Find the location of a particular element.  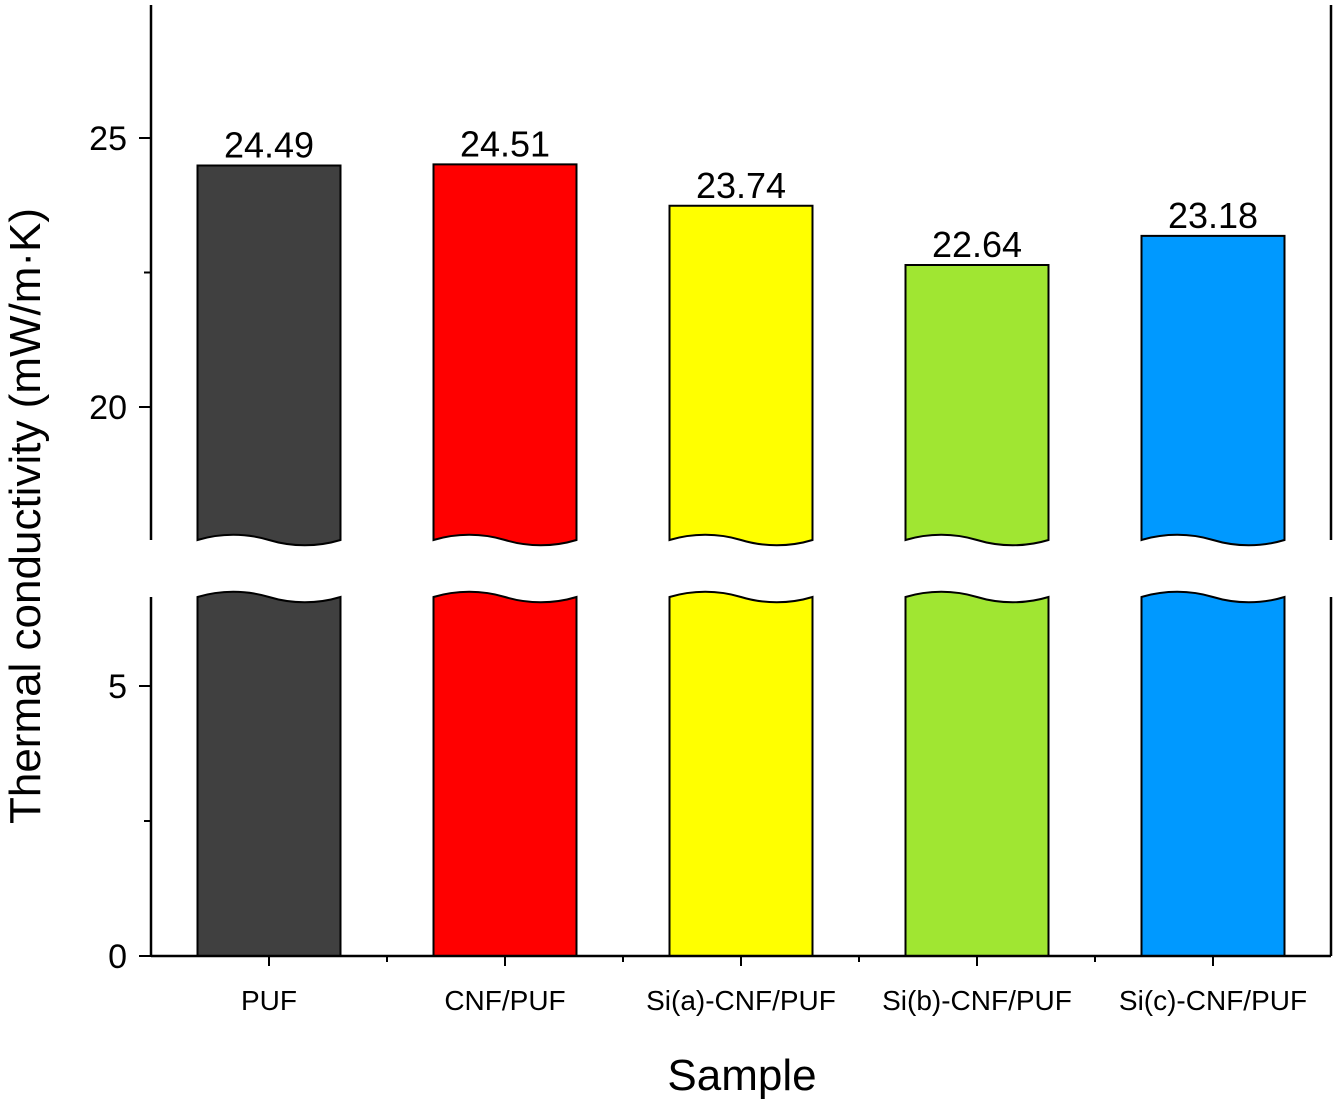

x-axis-title: Sample is located at coordinates (741, 1075).